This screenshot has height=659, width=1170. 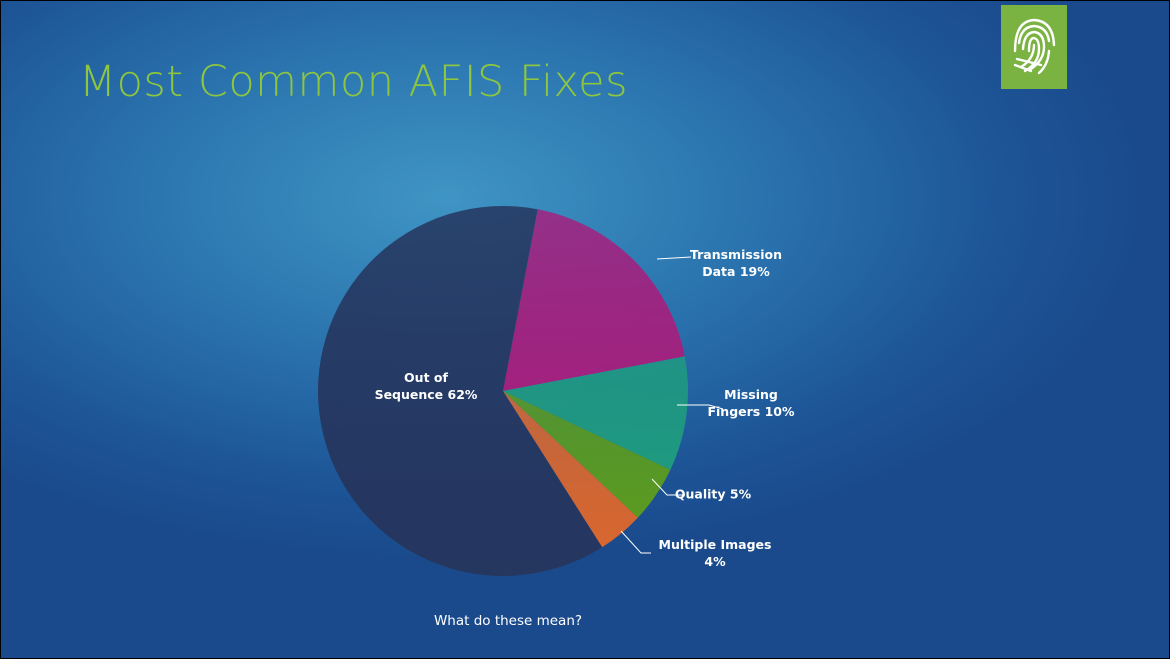 I want to click on fingerprint-icon, so click(x=1034, y=47).